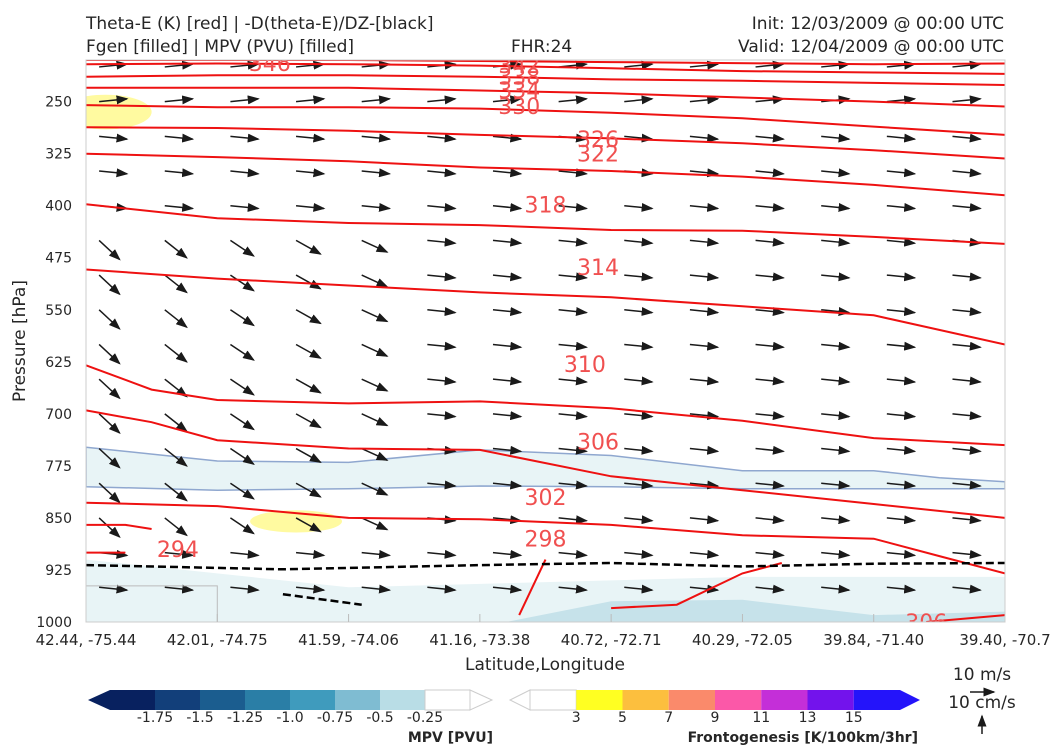 The height and width of the screenshot is (750, 1050). What do you see at coordinates (58, 207) in the screenshot?
I see `y-tick-label: 400` at bounding box center [58, 207].